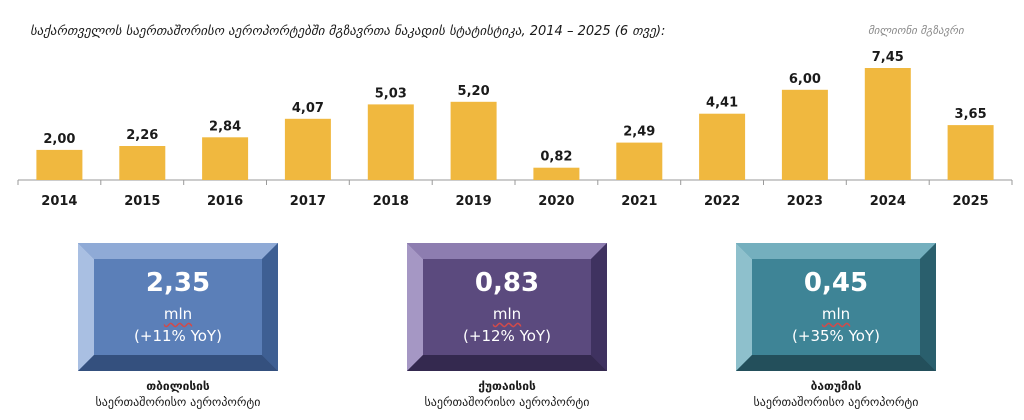 The width and height of the screenshot is (1024, 420). I want to click on batumi-unit: mln, so click(836, 314).